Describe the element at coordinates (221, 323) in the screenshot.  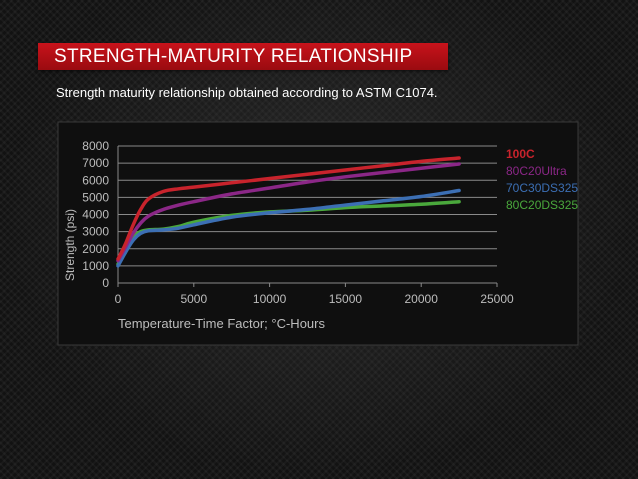
I see `x-axis-label: Temperature-Time Factor; °C-Hours` at that location.